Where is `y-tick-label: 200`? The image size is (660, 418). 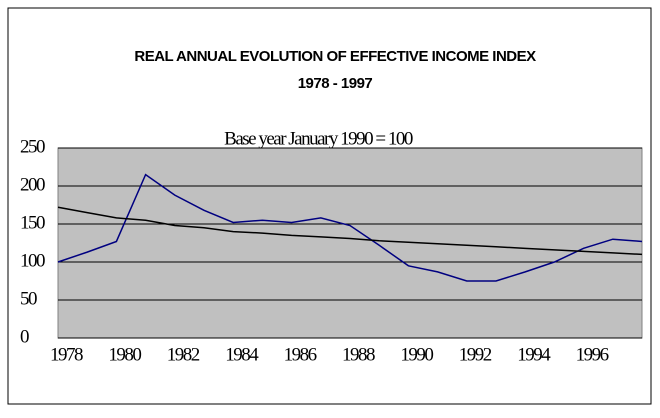 y-tick-label: 200 is located at coordinates (32, 184).